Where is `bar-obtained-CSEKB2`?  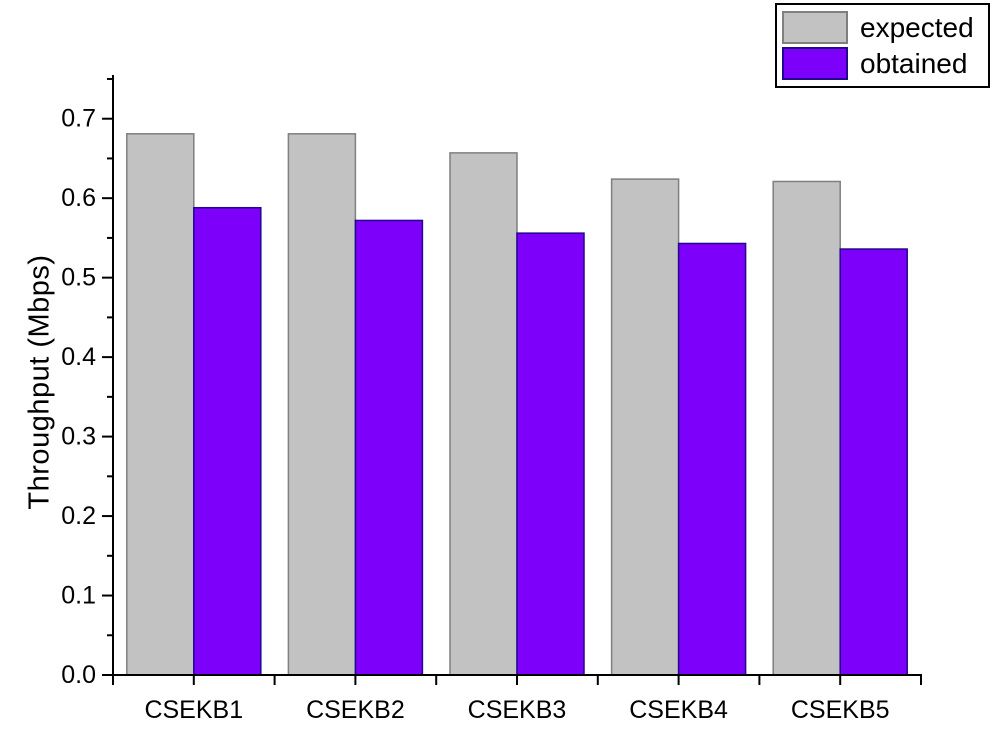 bar-obtained-CSEKB2 is located at coordinates (389, 447).